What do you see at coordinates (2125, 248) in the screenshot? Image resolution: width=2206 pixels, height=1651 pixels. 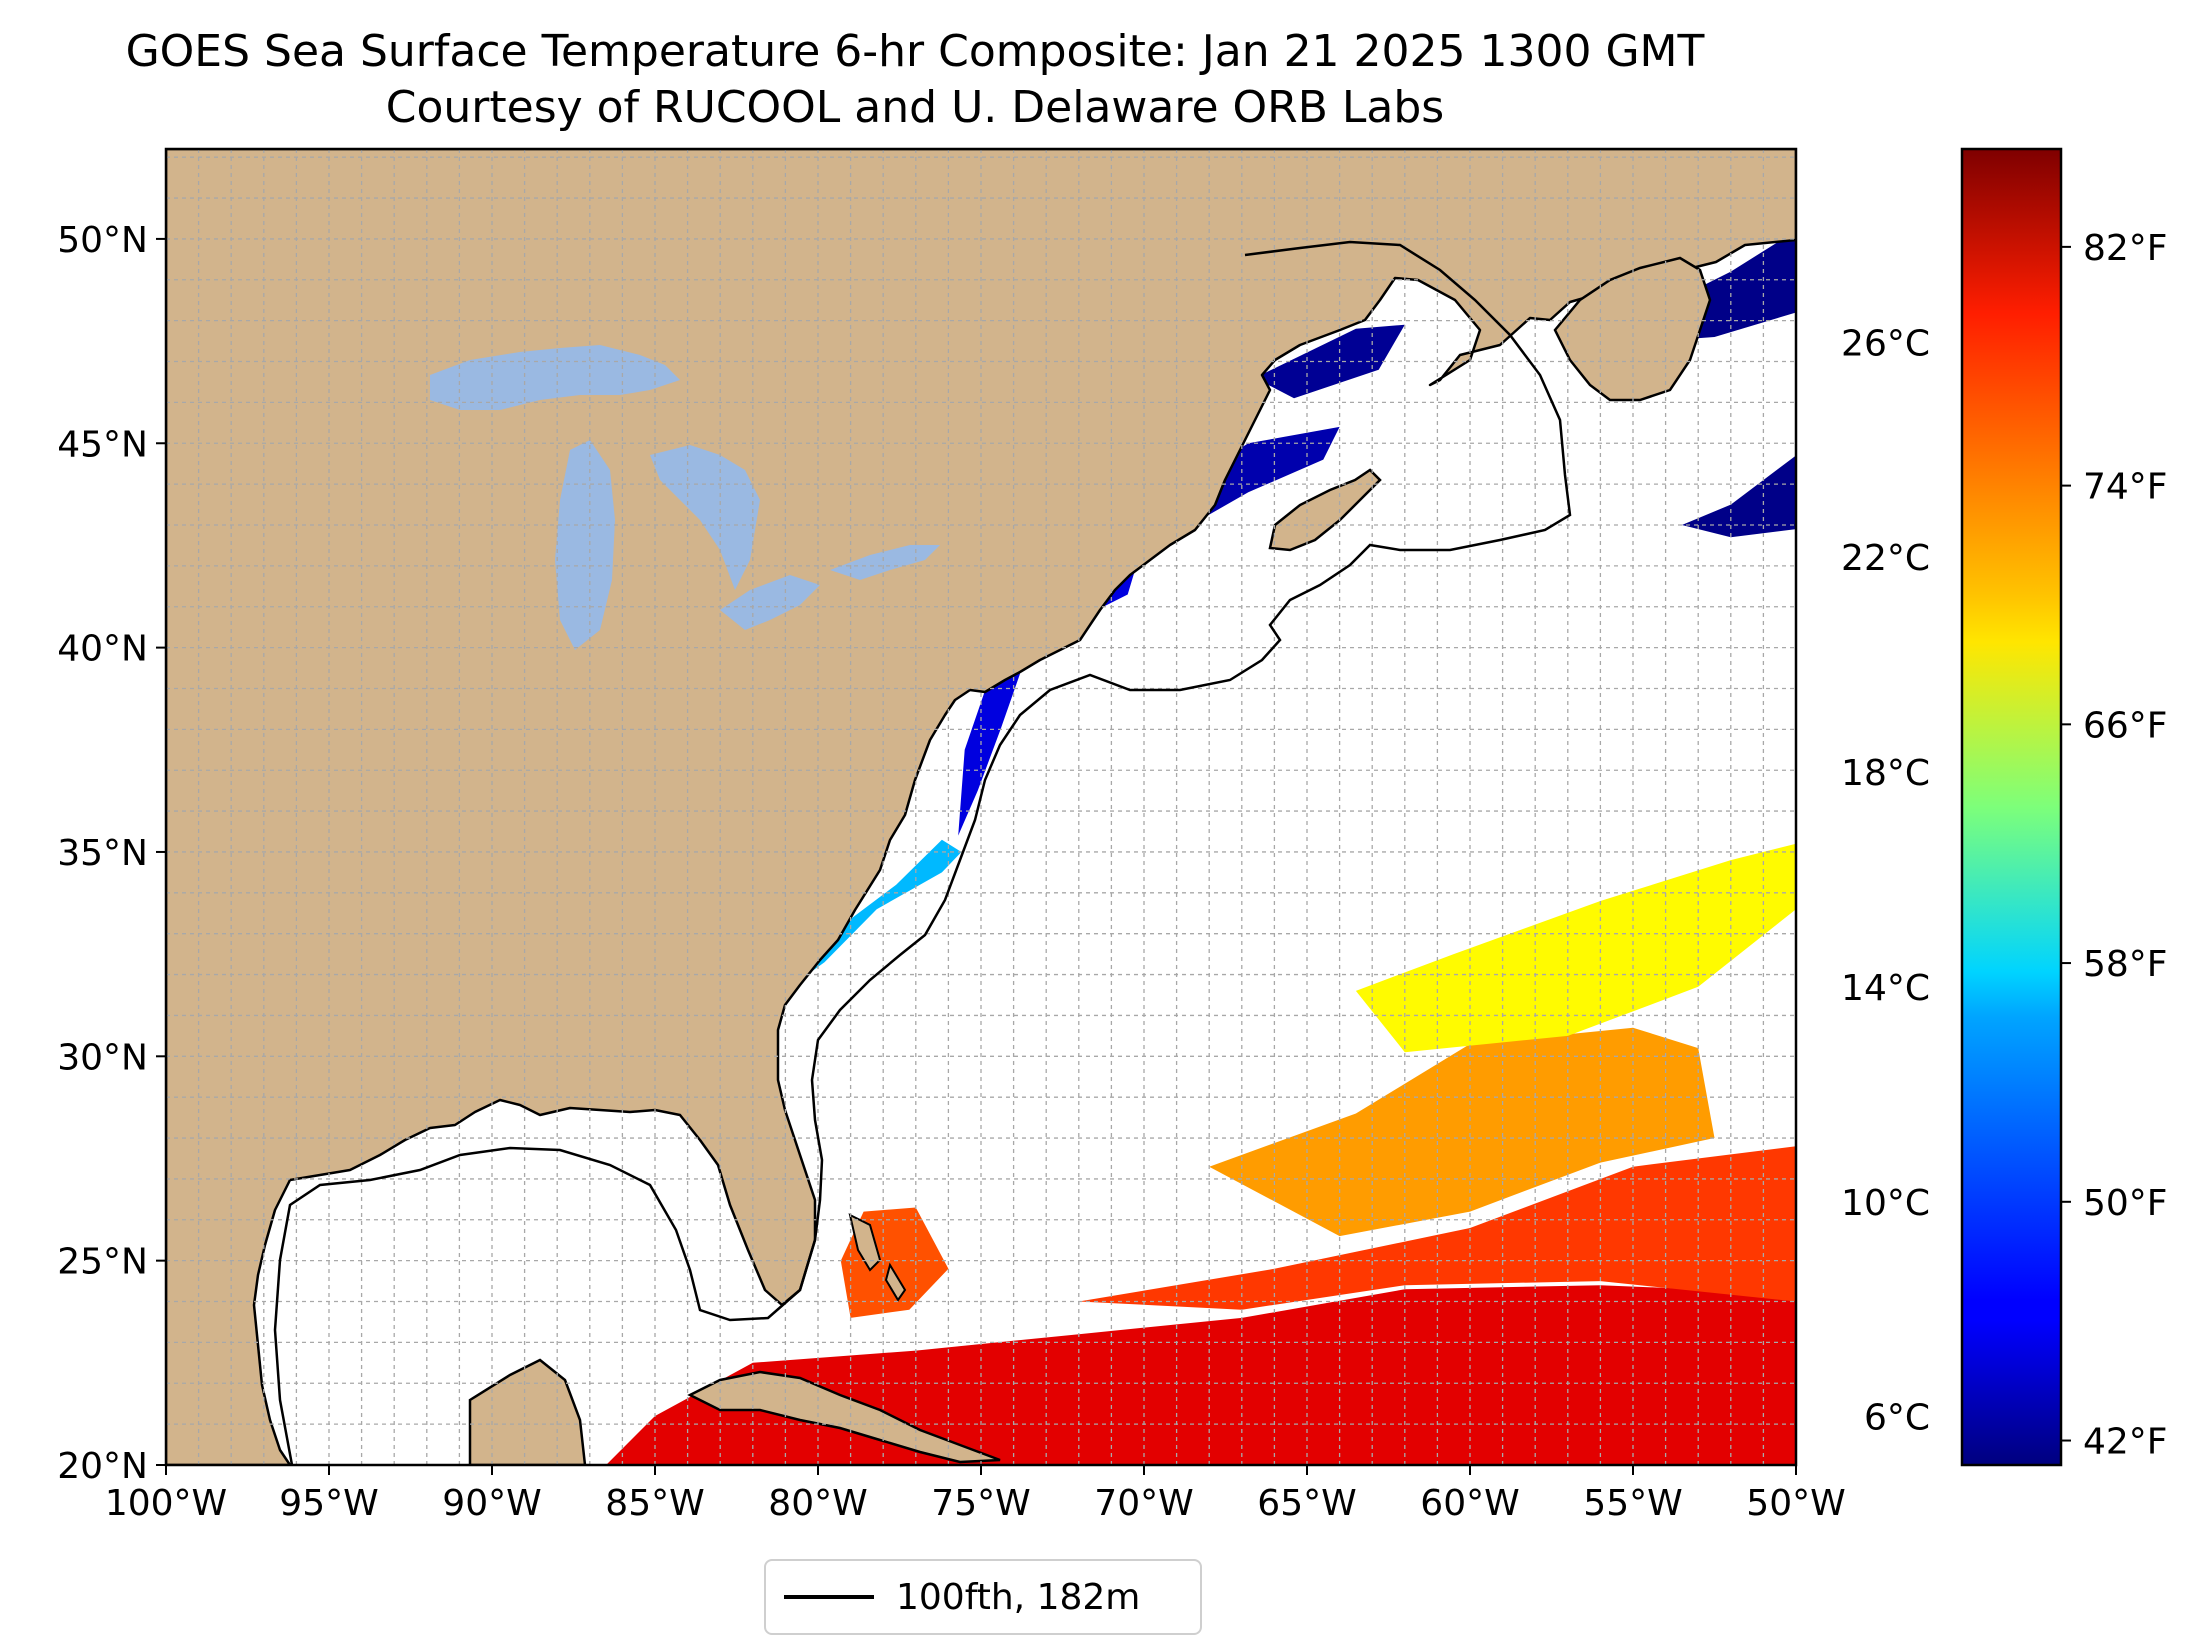 I see `colorbar-fahrenheit-label: 82°F` at bounding box center [2125, 248].